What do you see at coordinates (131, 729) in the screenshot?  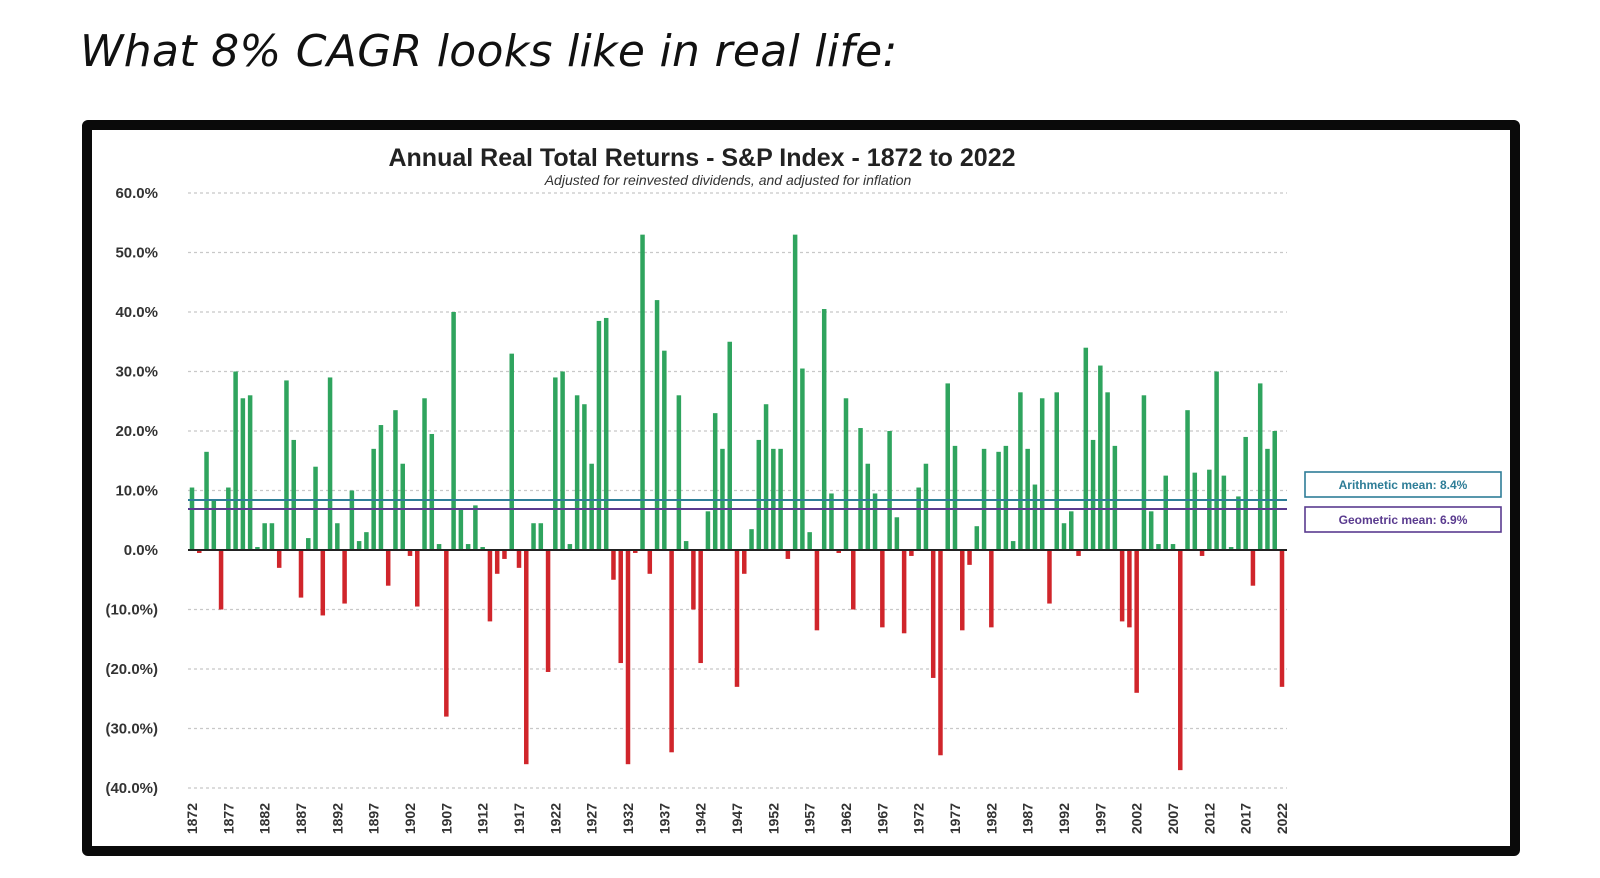 I see `y-tick-label: (30.0%)` at bounding box center [131, 729].